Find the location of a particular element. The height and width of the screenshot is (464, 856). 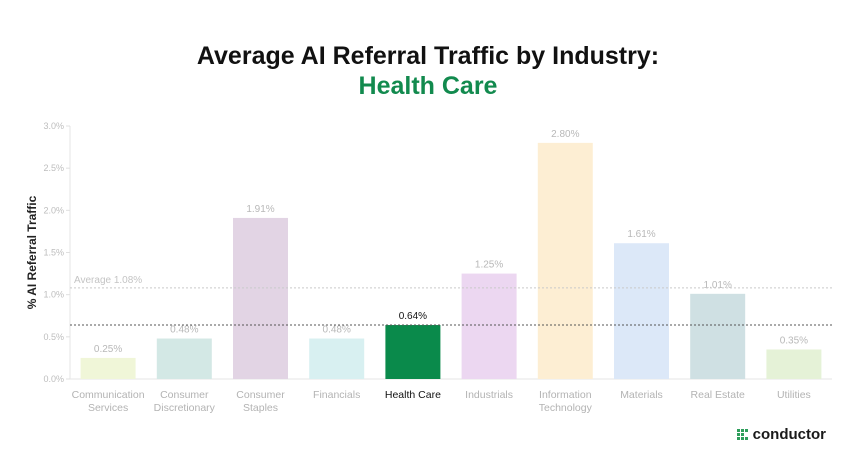

y-tick-label: 2.5% is located at coordinates (53, 168).